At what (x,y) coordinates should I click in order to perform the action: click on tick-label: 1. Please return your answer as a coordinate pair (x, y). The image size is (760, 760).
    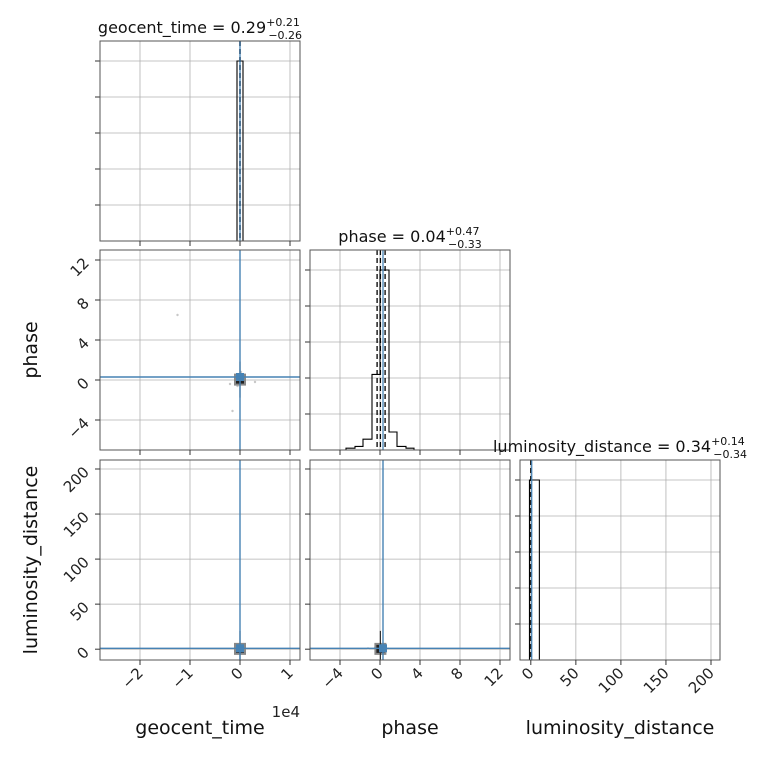
    Looking at the image, I should click on (286, 673).